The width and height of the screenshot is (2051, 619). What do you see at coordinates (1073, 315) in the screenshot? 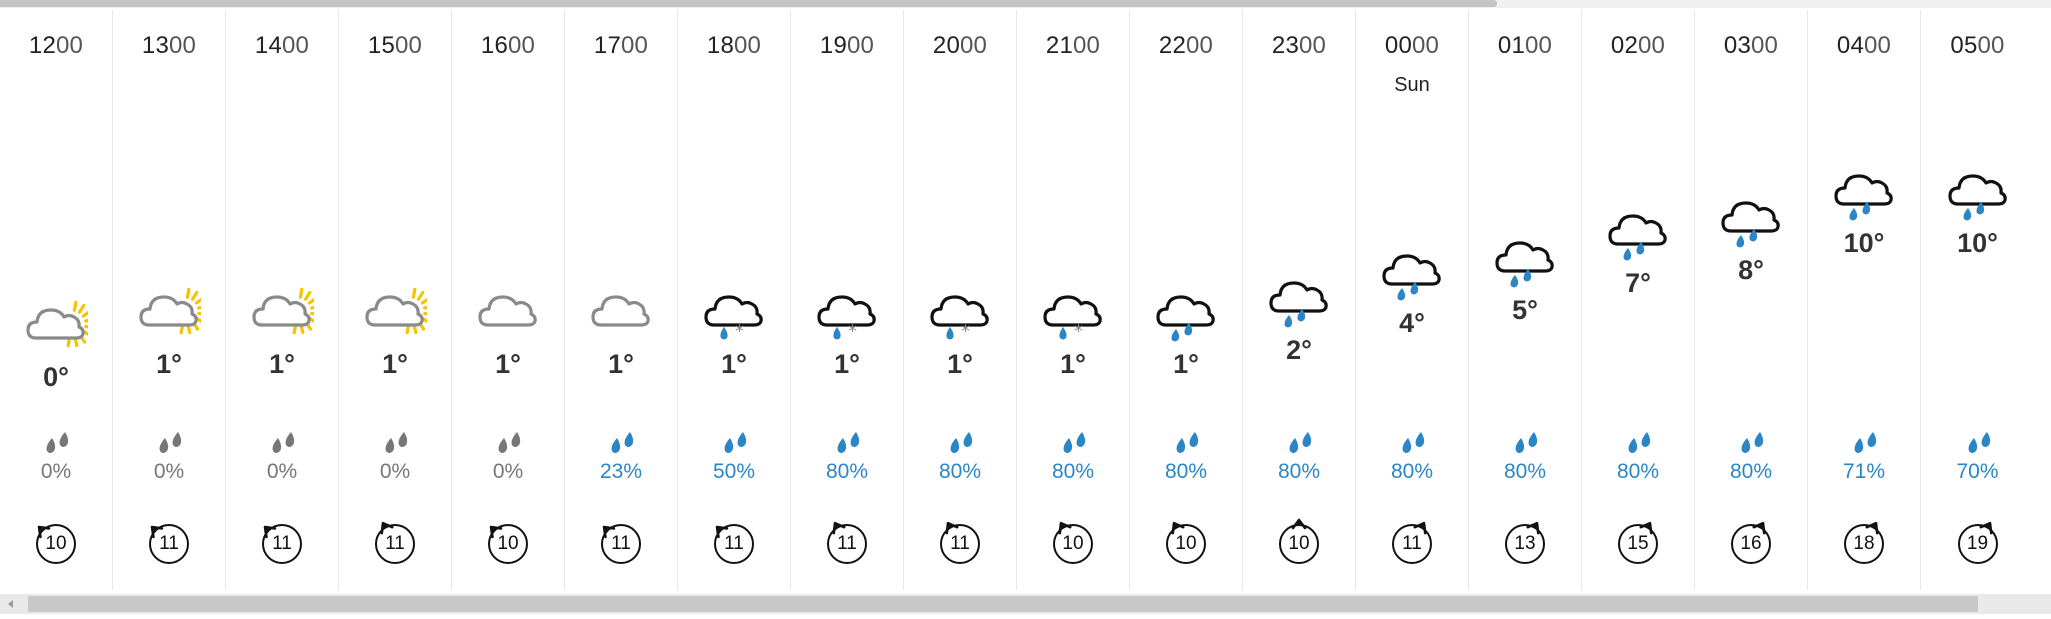
I see `sleet-icon: *` at bounding box center [1073, 315].